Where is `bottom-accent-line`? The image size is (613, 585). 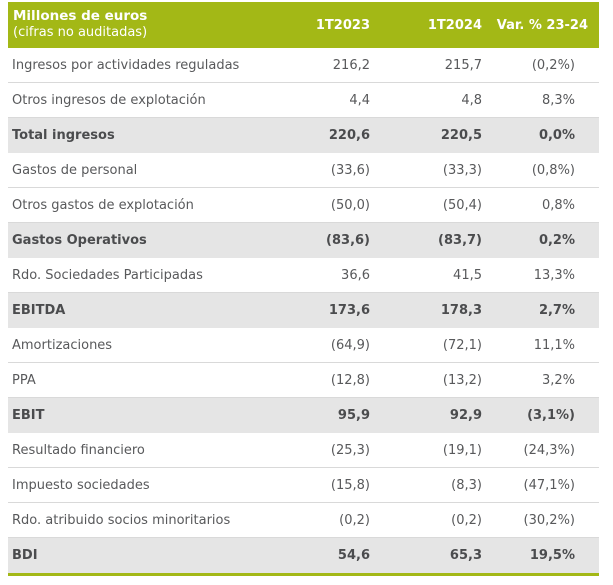 bottom-accent-line is located at coordinates (303, 574).